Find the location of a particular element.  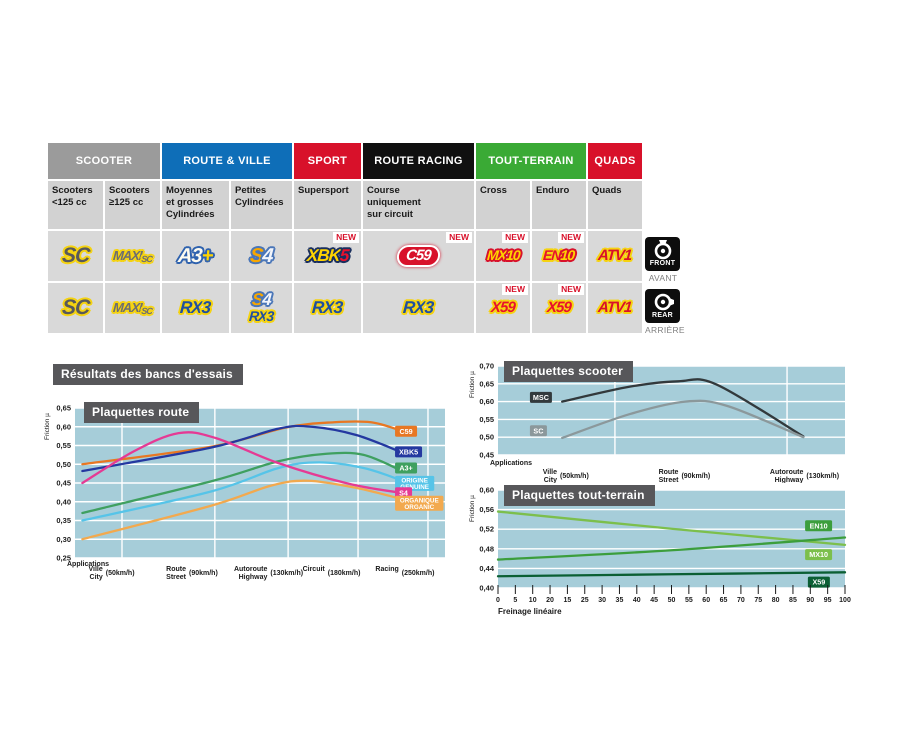

front-row-cell: NEW EN10 is located at coordinates (559, 256).